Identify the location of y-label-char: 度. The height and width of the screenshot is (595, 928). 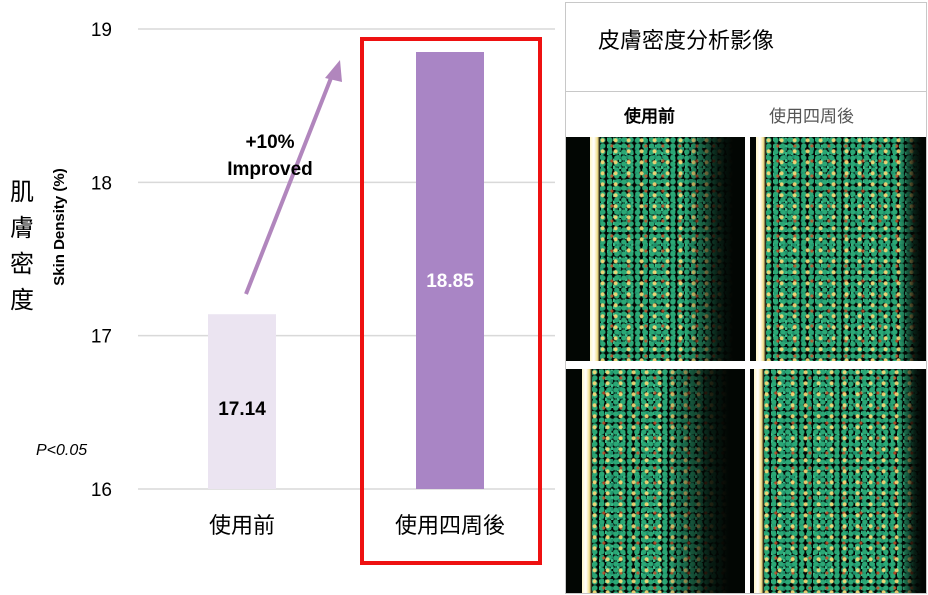
(22, 300).